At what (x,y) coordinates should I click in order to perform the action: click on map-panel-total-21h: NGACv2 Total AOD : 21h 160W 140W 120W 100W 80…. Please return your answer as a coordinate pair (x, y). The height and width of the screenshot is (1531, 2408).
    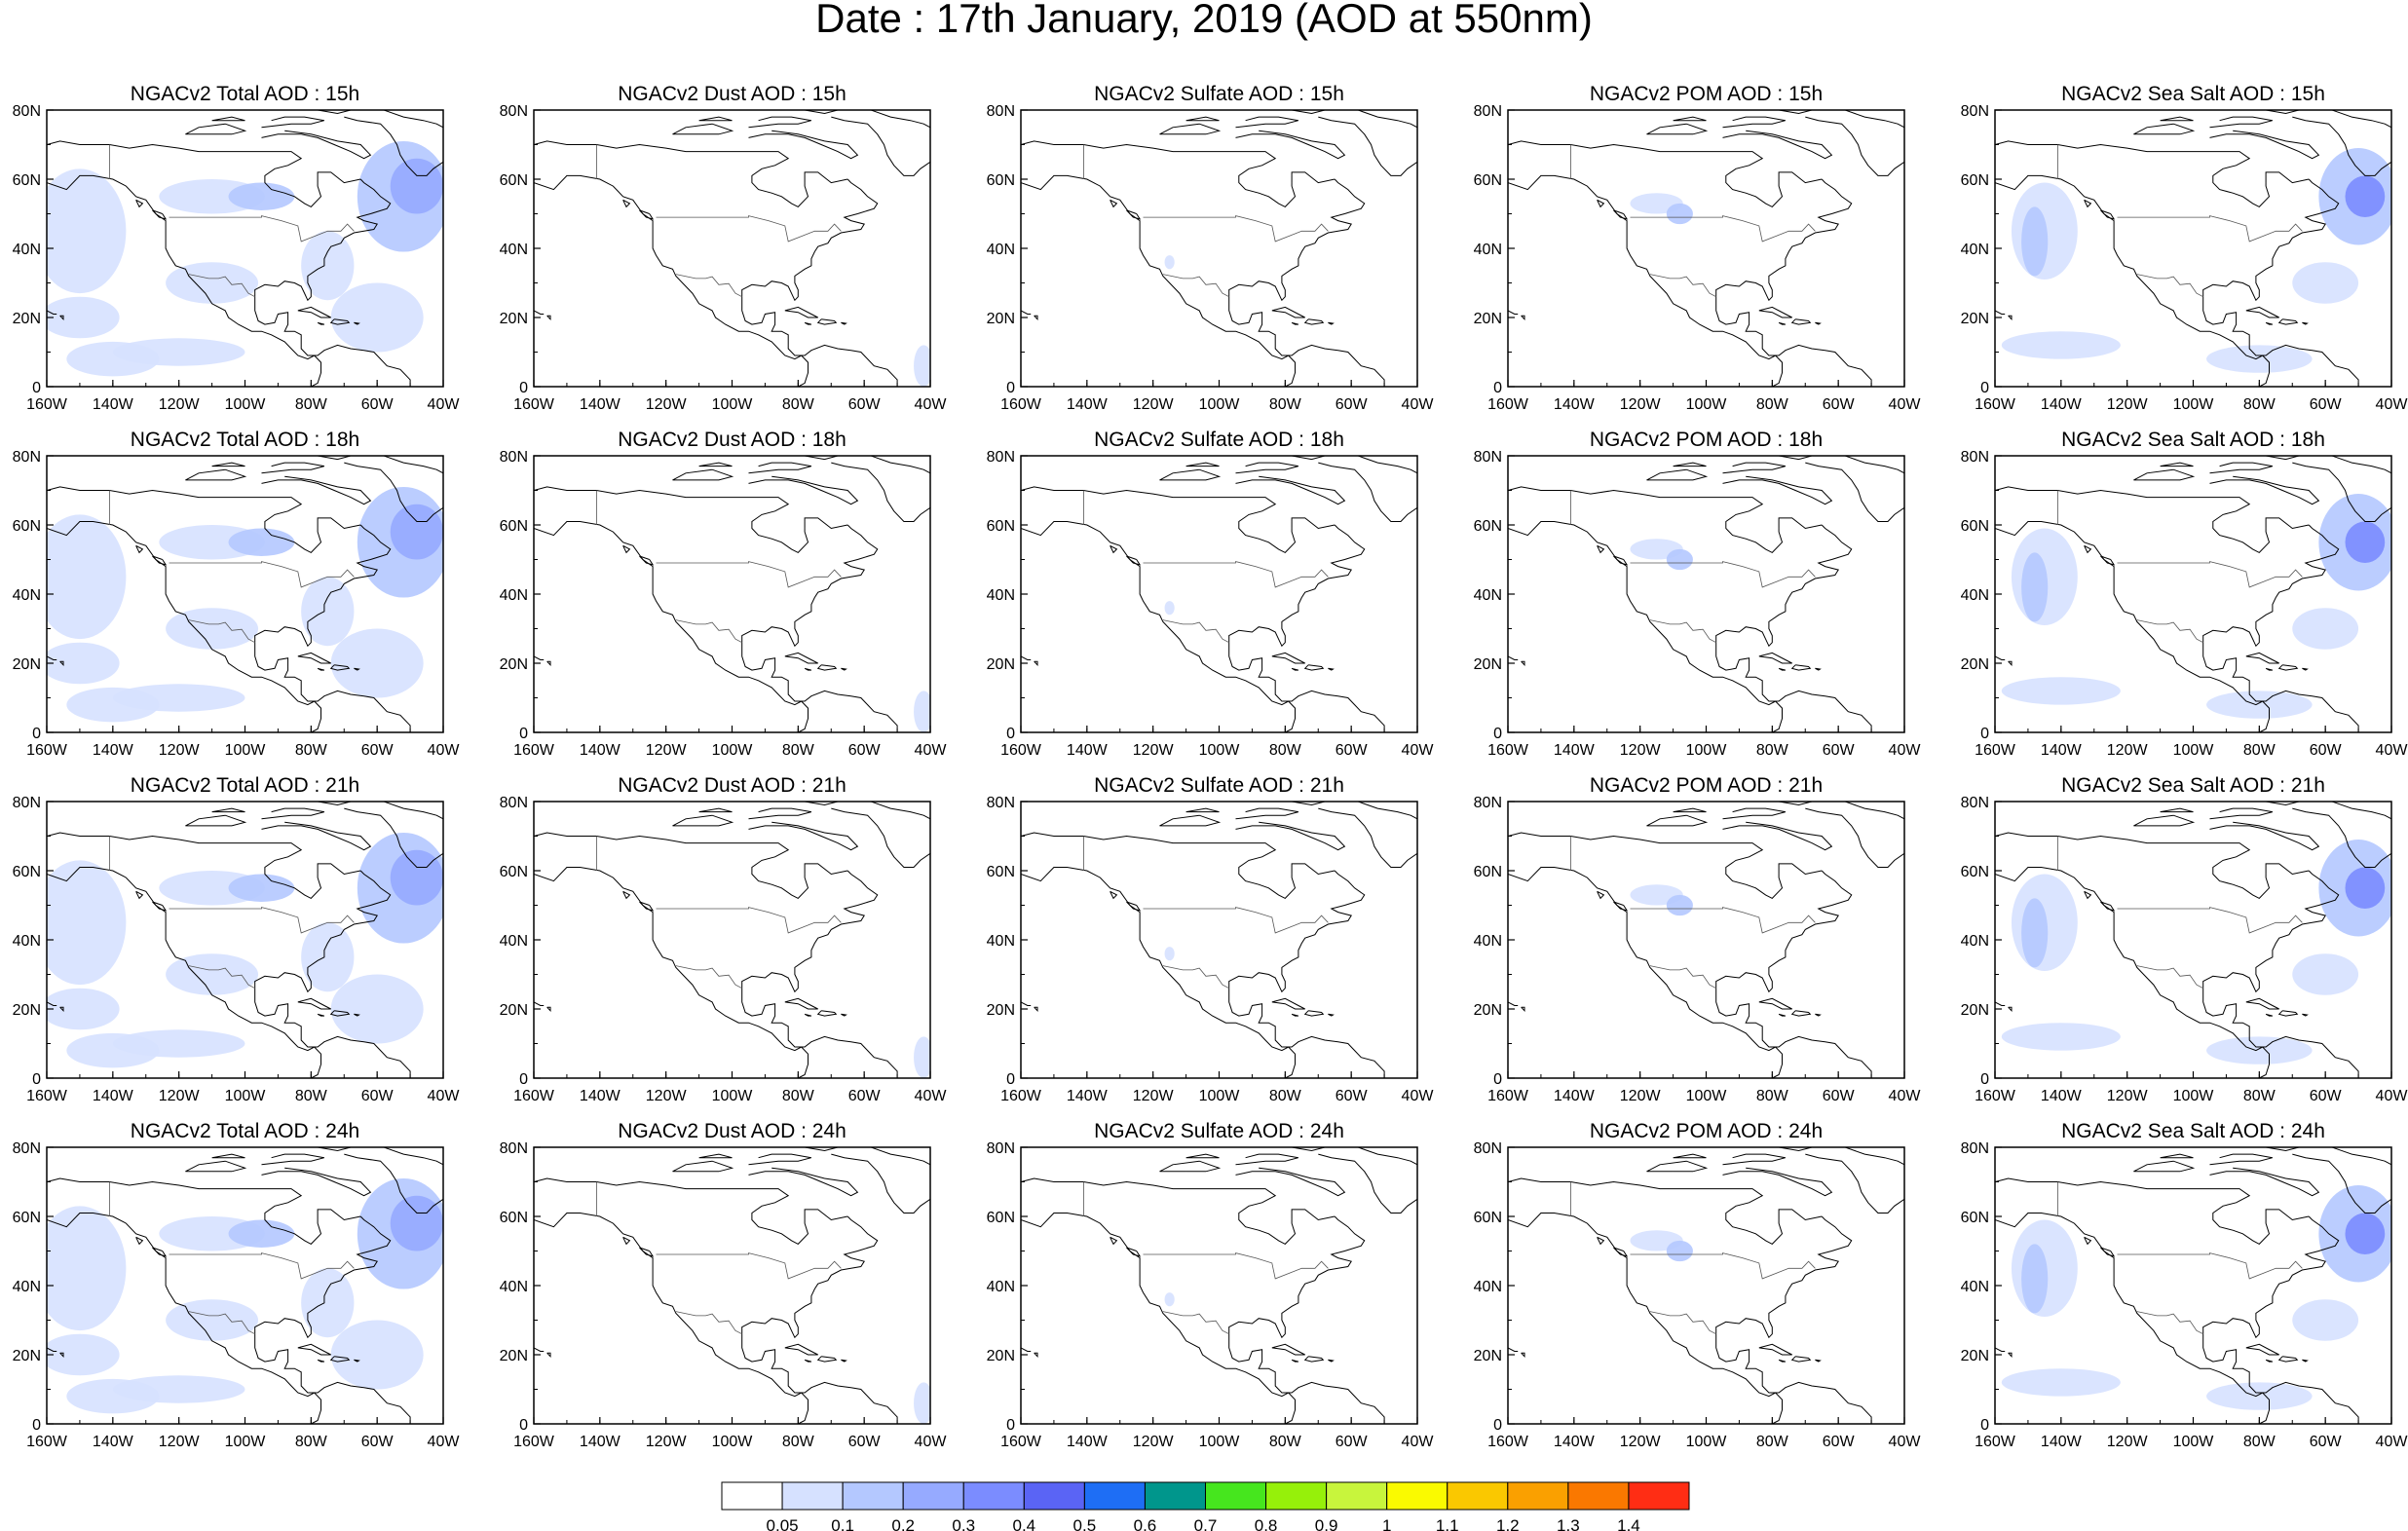
    Looking at the image, I should click on (237, 939).